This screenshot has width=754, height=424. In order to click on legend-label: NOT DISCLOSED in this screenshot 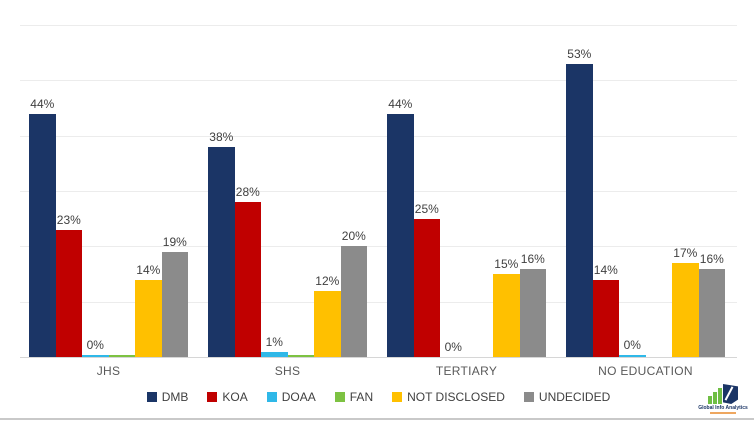, I will do `click(456, 397)`.